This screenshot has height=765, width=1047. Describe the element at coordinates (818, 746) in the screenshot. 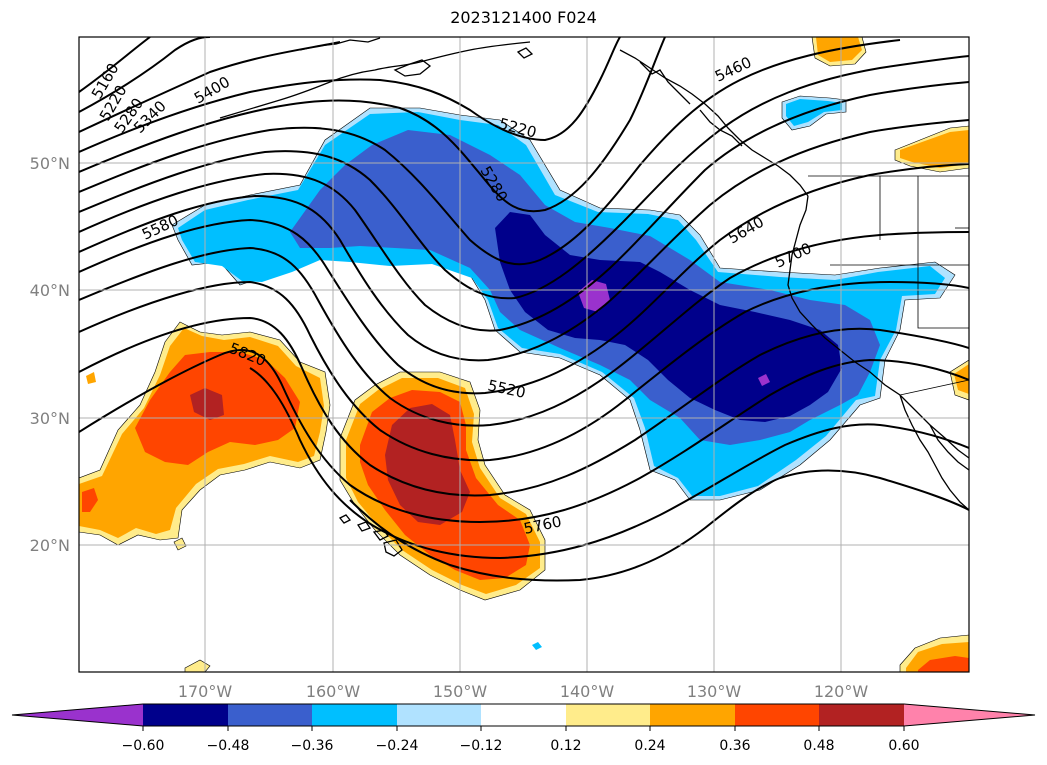

I see `colorbar-tick-label: 0.48` at that location.